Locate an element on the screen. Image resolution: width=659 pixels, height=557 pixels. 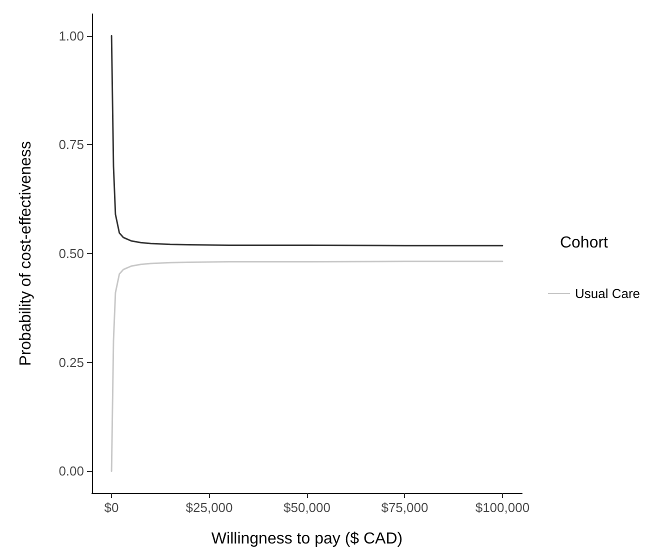
y-tick-label: 0.75 is located at coordinates (71, 144).